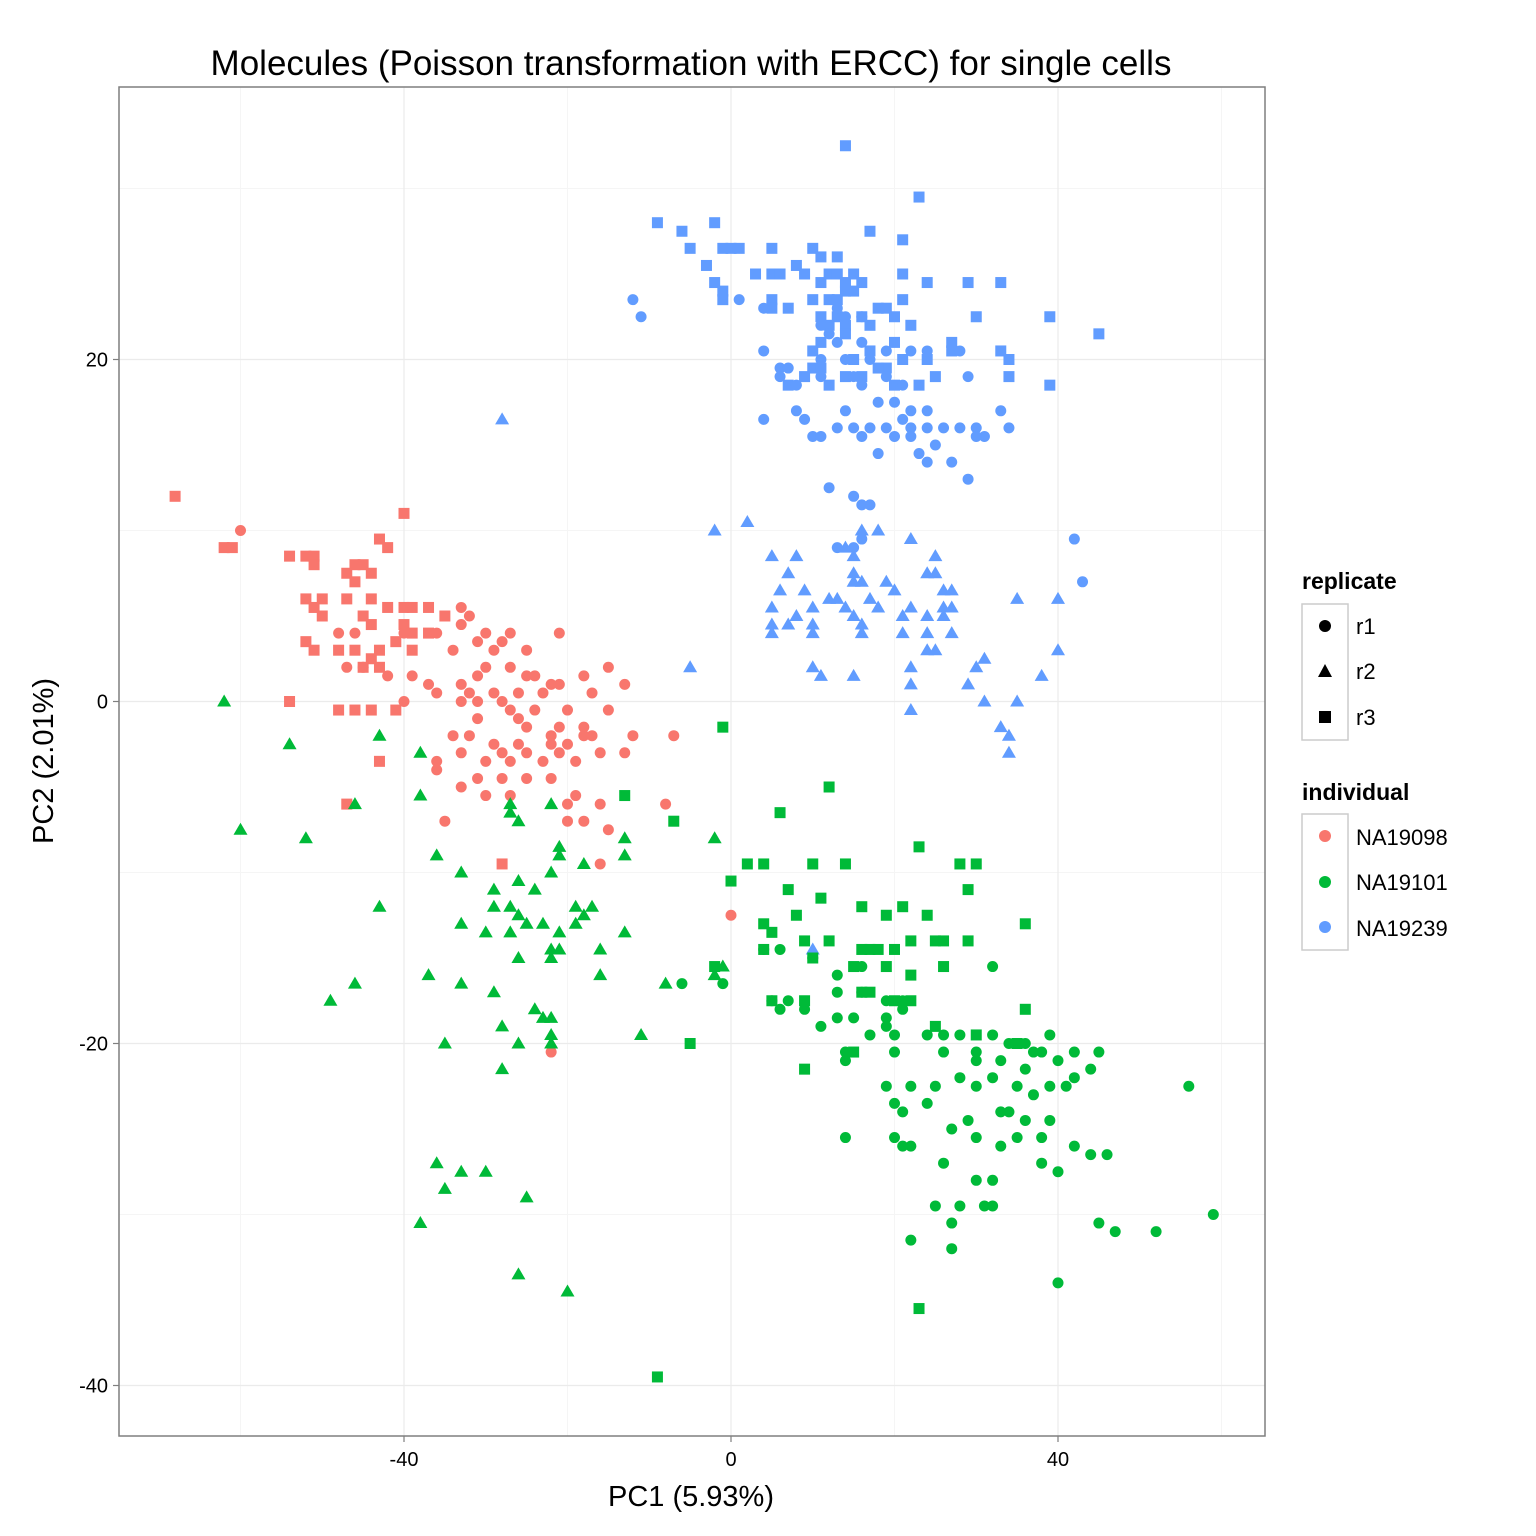  What do you see at coordinates (1402, 928) in the screenshot?
I see `legend-label-na19239: NA19239` at bounding box center [1402, 928].